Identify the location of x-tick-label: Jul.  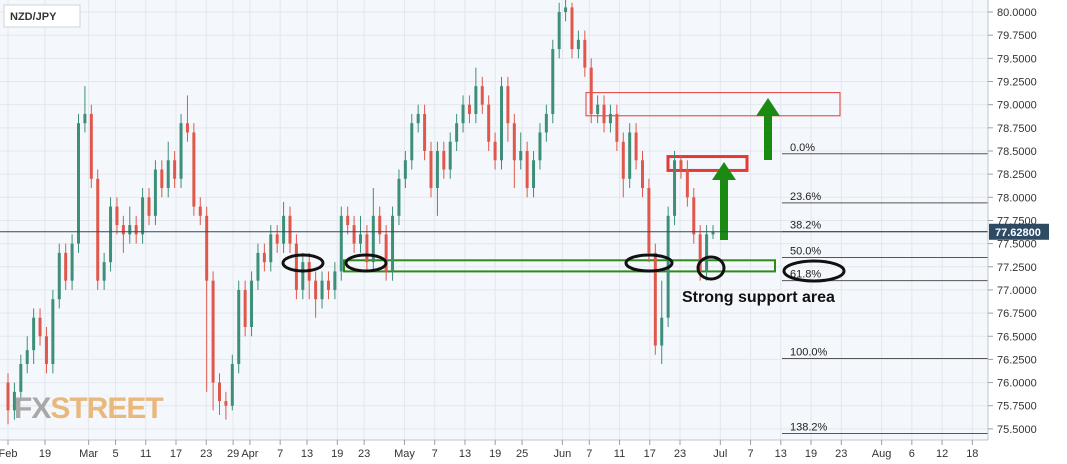
(720, 454).